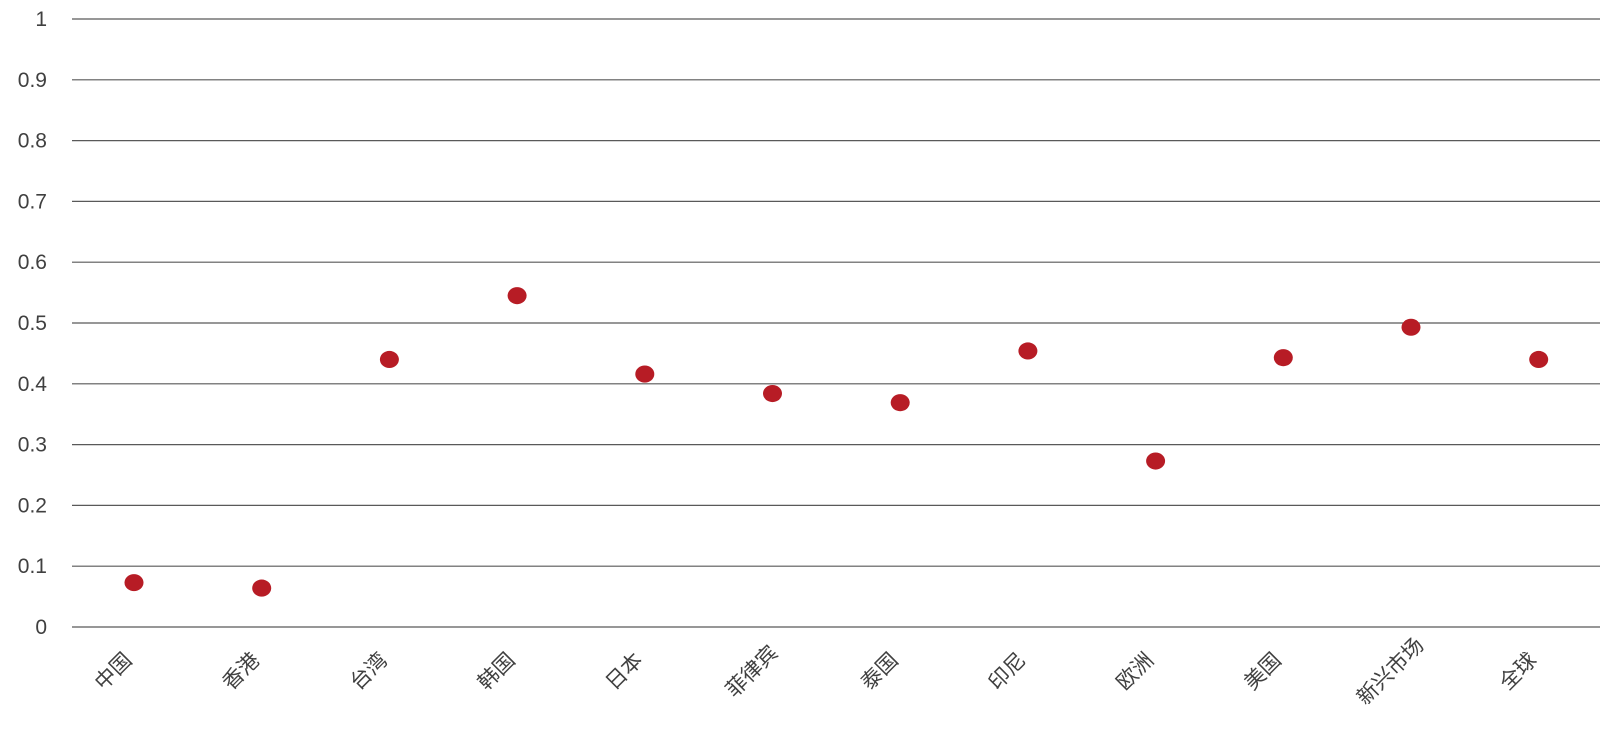  I want to click on y-tick-label: 0.6, so click(32, 262).